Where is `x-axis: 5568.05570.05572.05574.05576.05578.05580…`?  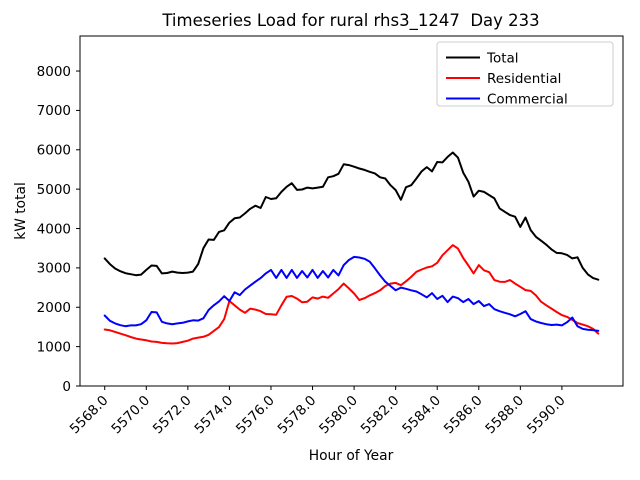 x-axis: 5568.05570.05572.05574.05576.05578.05580… is located at coordinates (318, 411).